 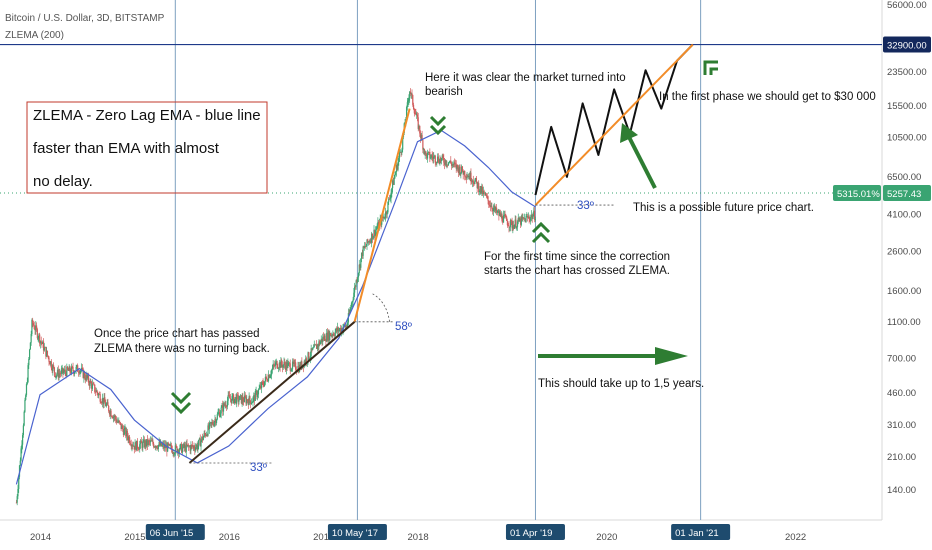 I want to click on price-tick: 310.00, so click(x=901, y=425).